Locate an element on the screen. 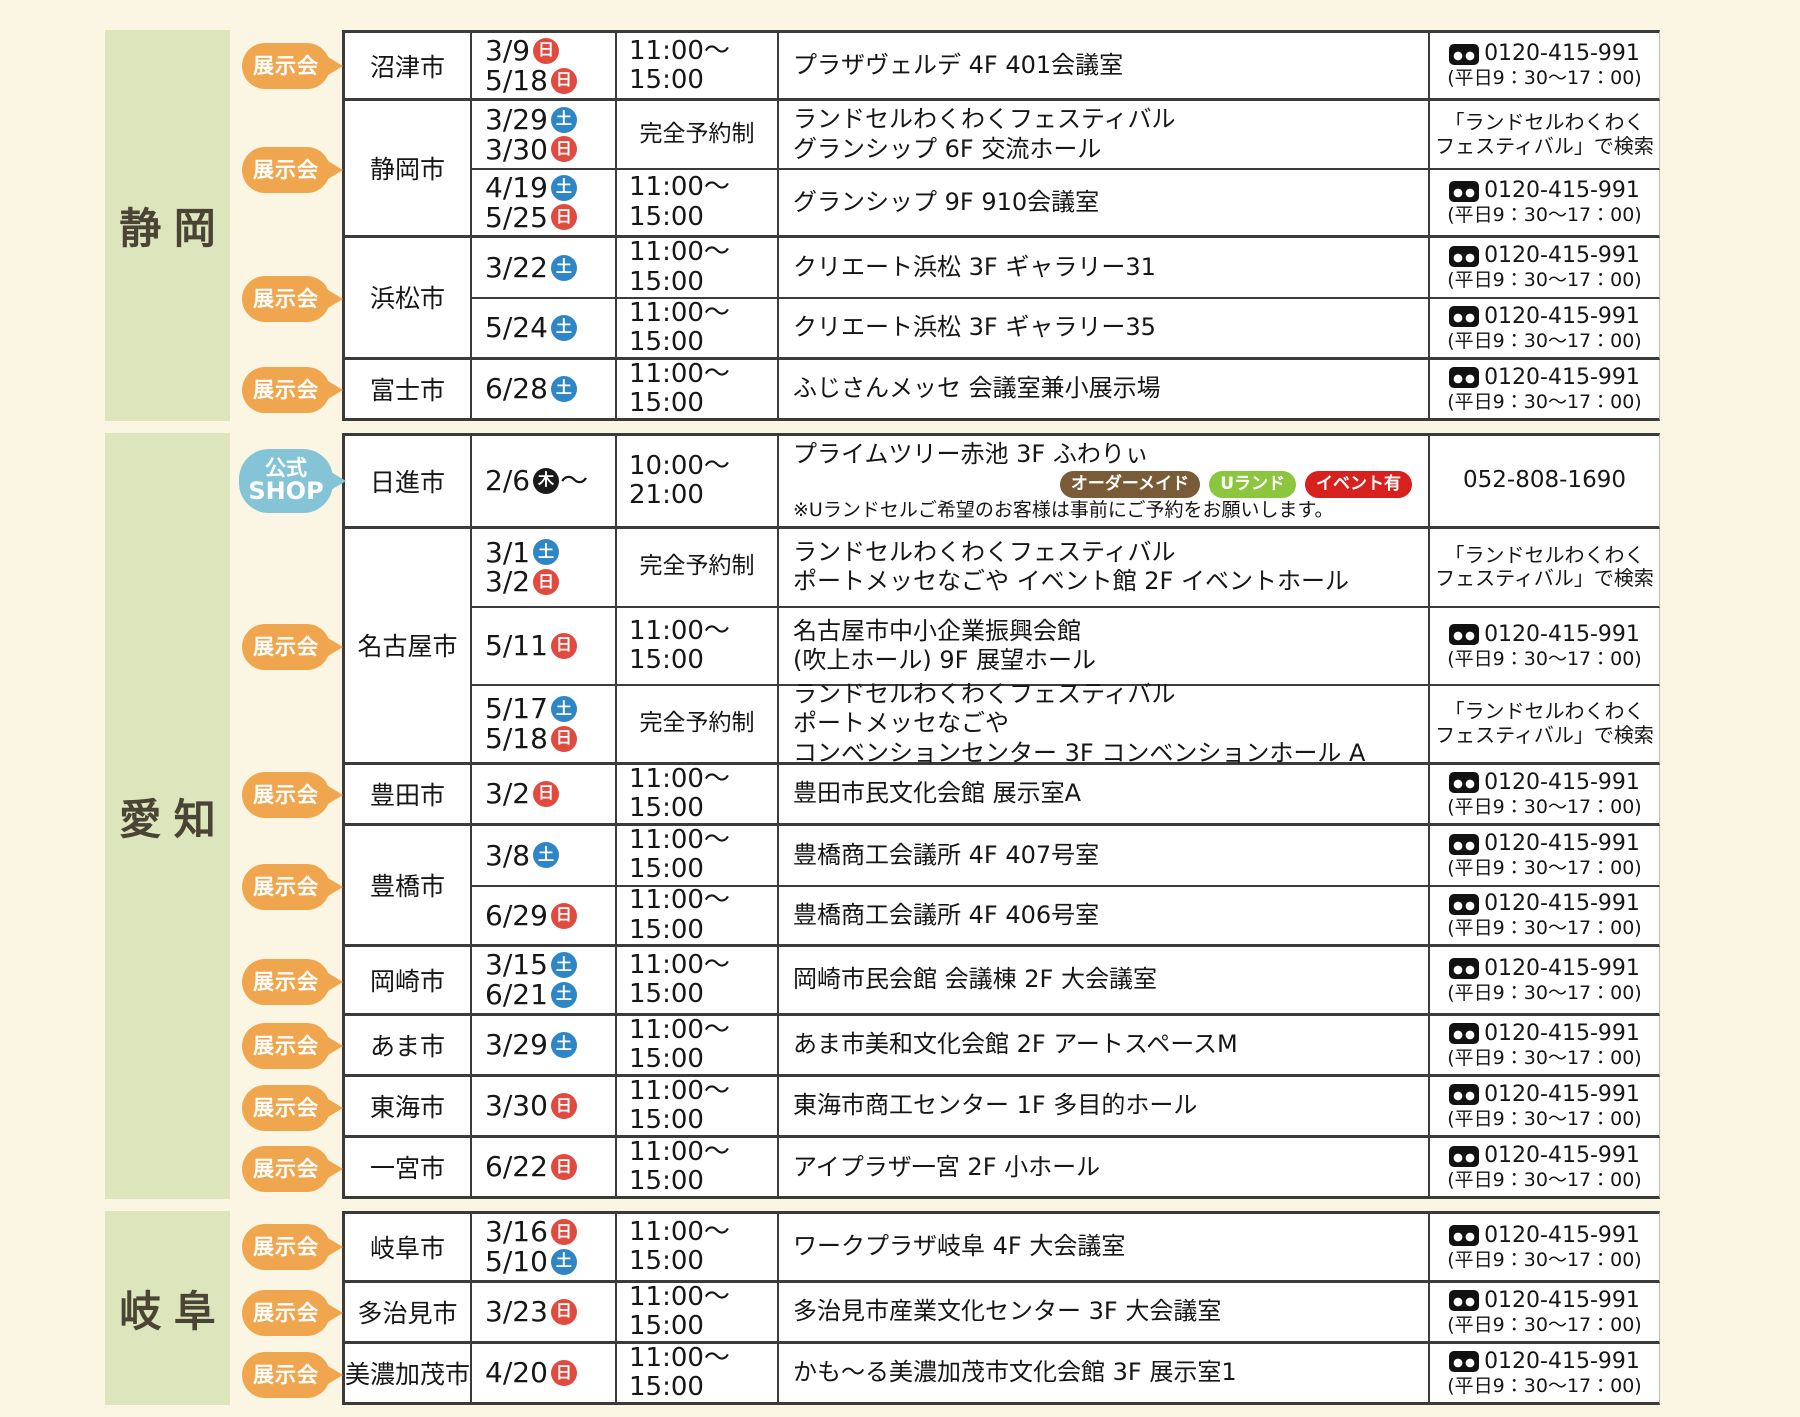  date-line: 3/16 日 is located at coordinates (550, 1232).